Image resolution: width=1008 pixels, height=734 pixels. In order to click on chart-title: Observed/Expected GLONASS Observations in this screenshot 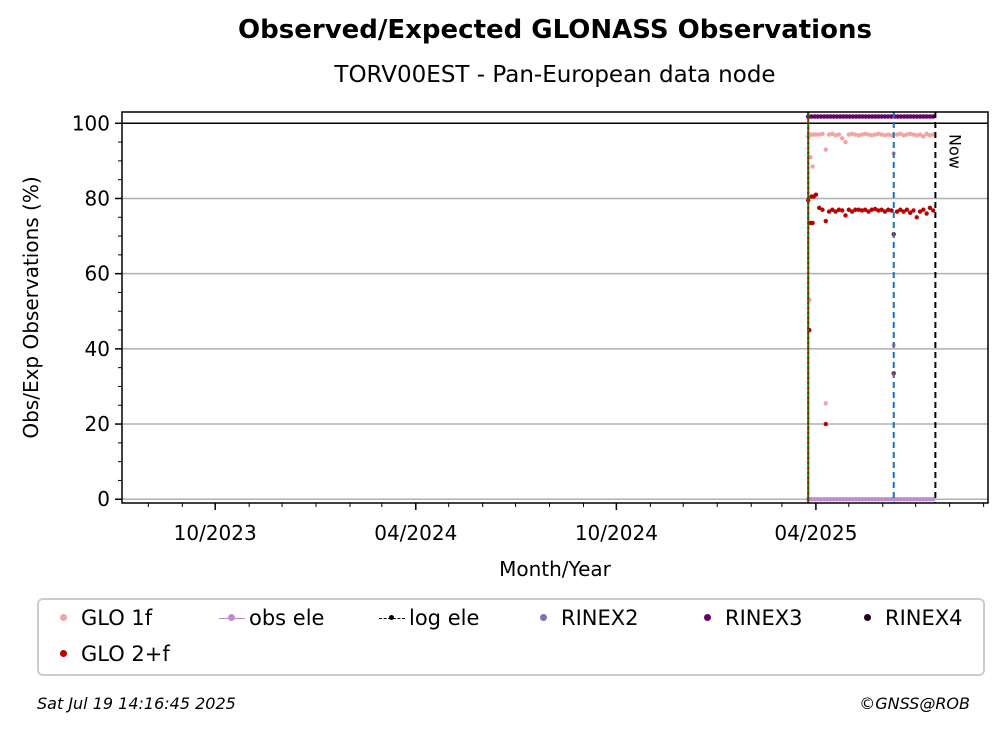, I will do `click(555, 30)`.